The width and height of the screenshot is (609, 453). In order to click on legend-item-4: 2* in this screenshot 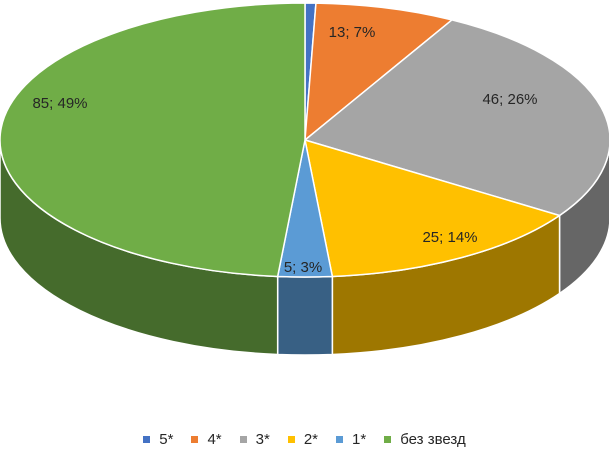, I will do `click(303, 439)`.